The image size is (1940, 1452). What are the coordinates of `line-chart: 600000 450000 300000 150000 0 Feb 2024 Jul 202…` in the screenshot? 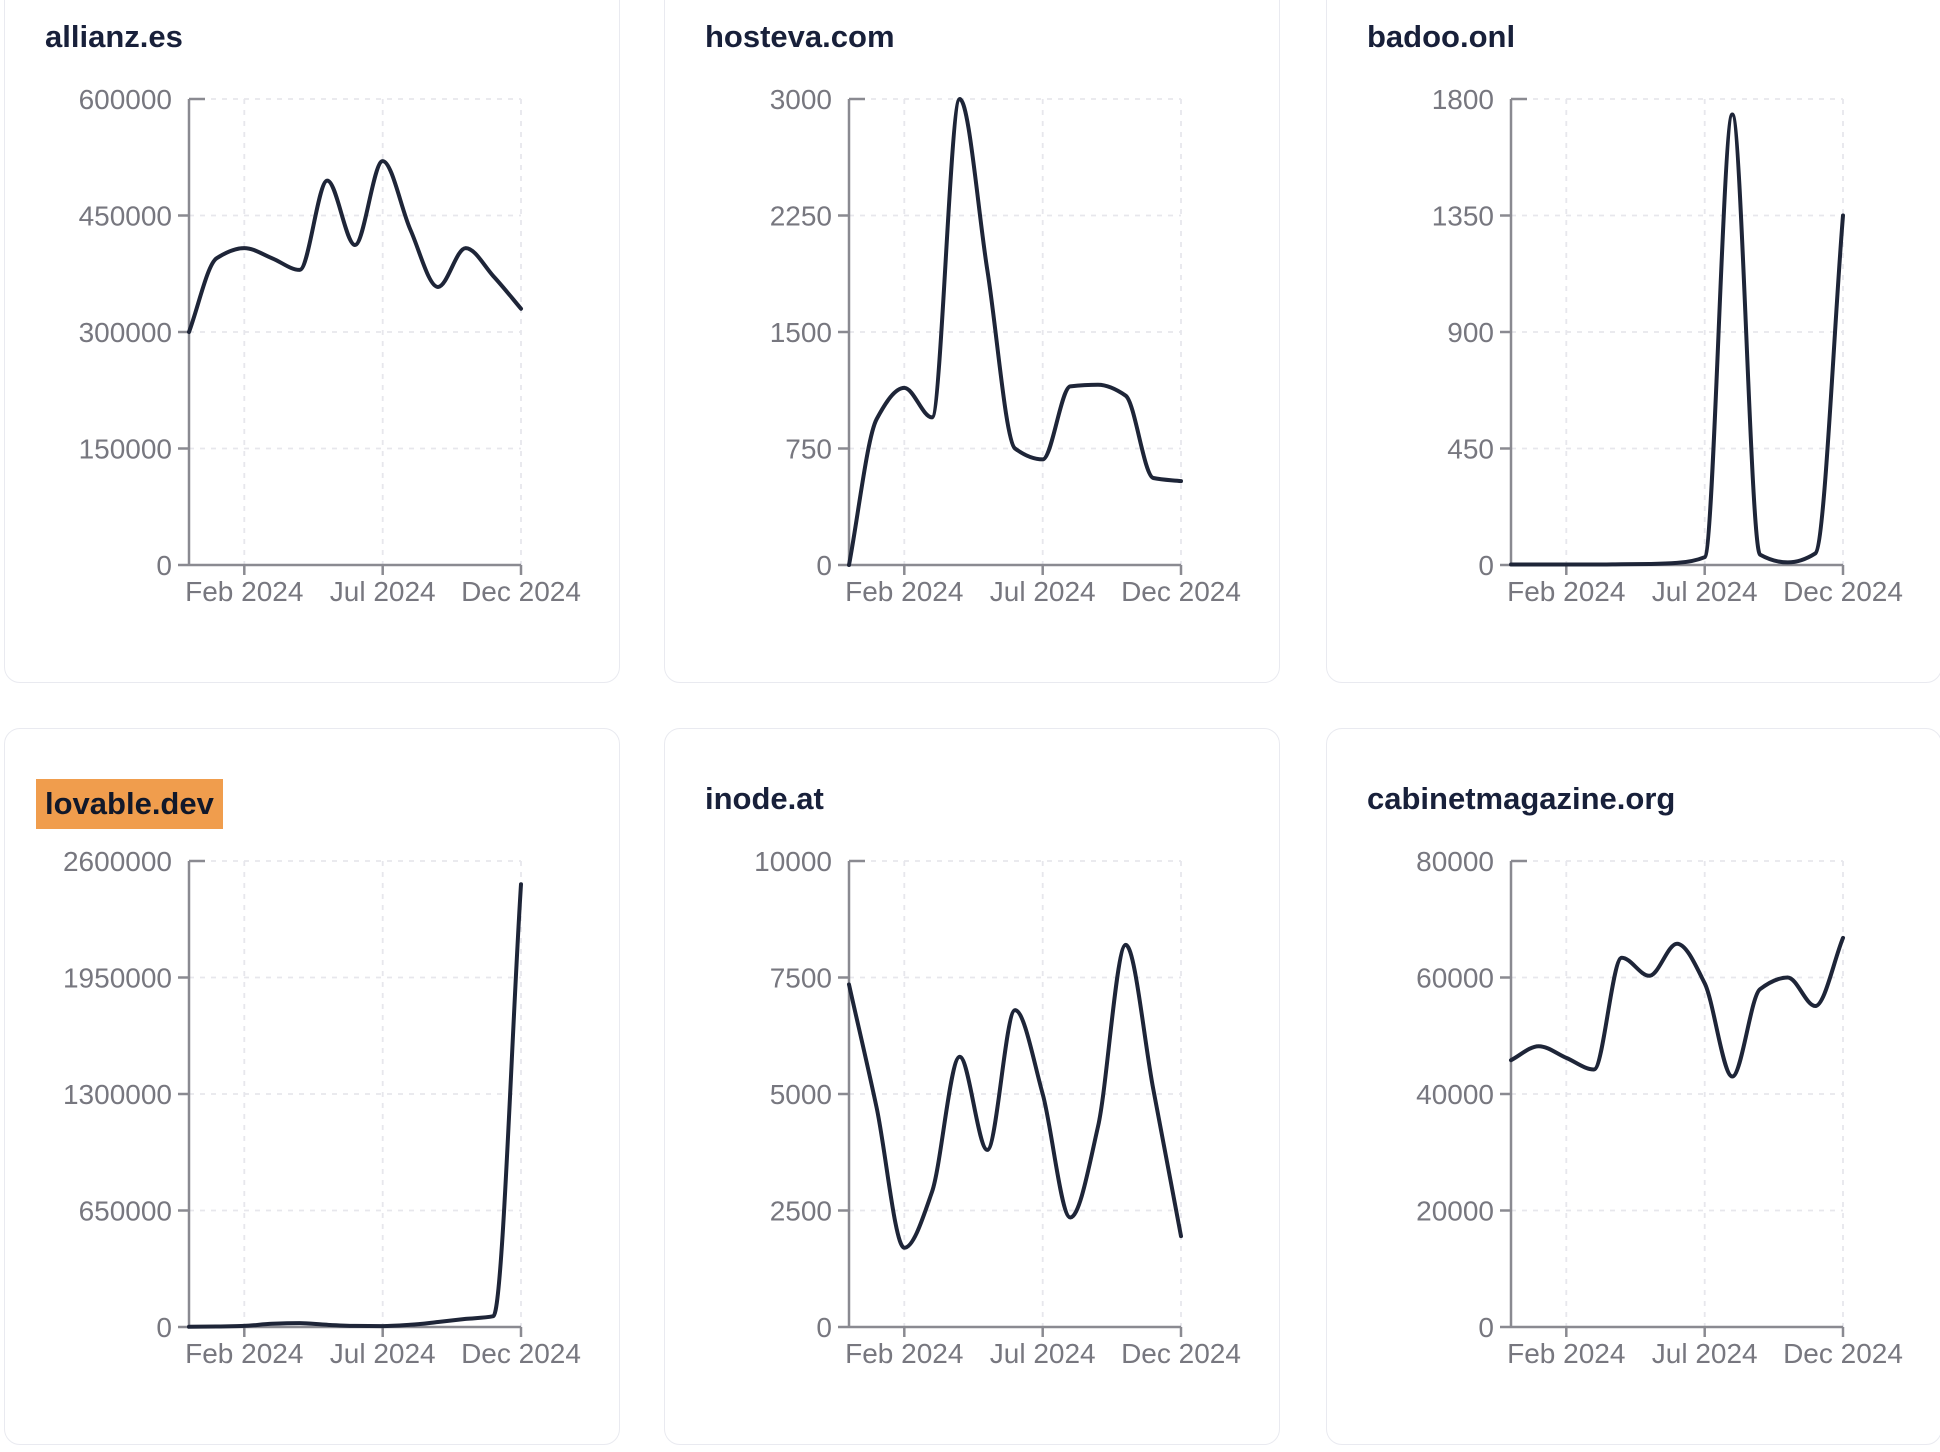 It's located at (330, 345).